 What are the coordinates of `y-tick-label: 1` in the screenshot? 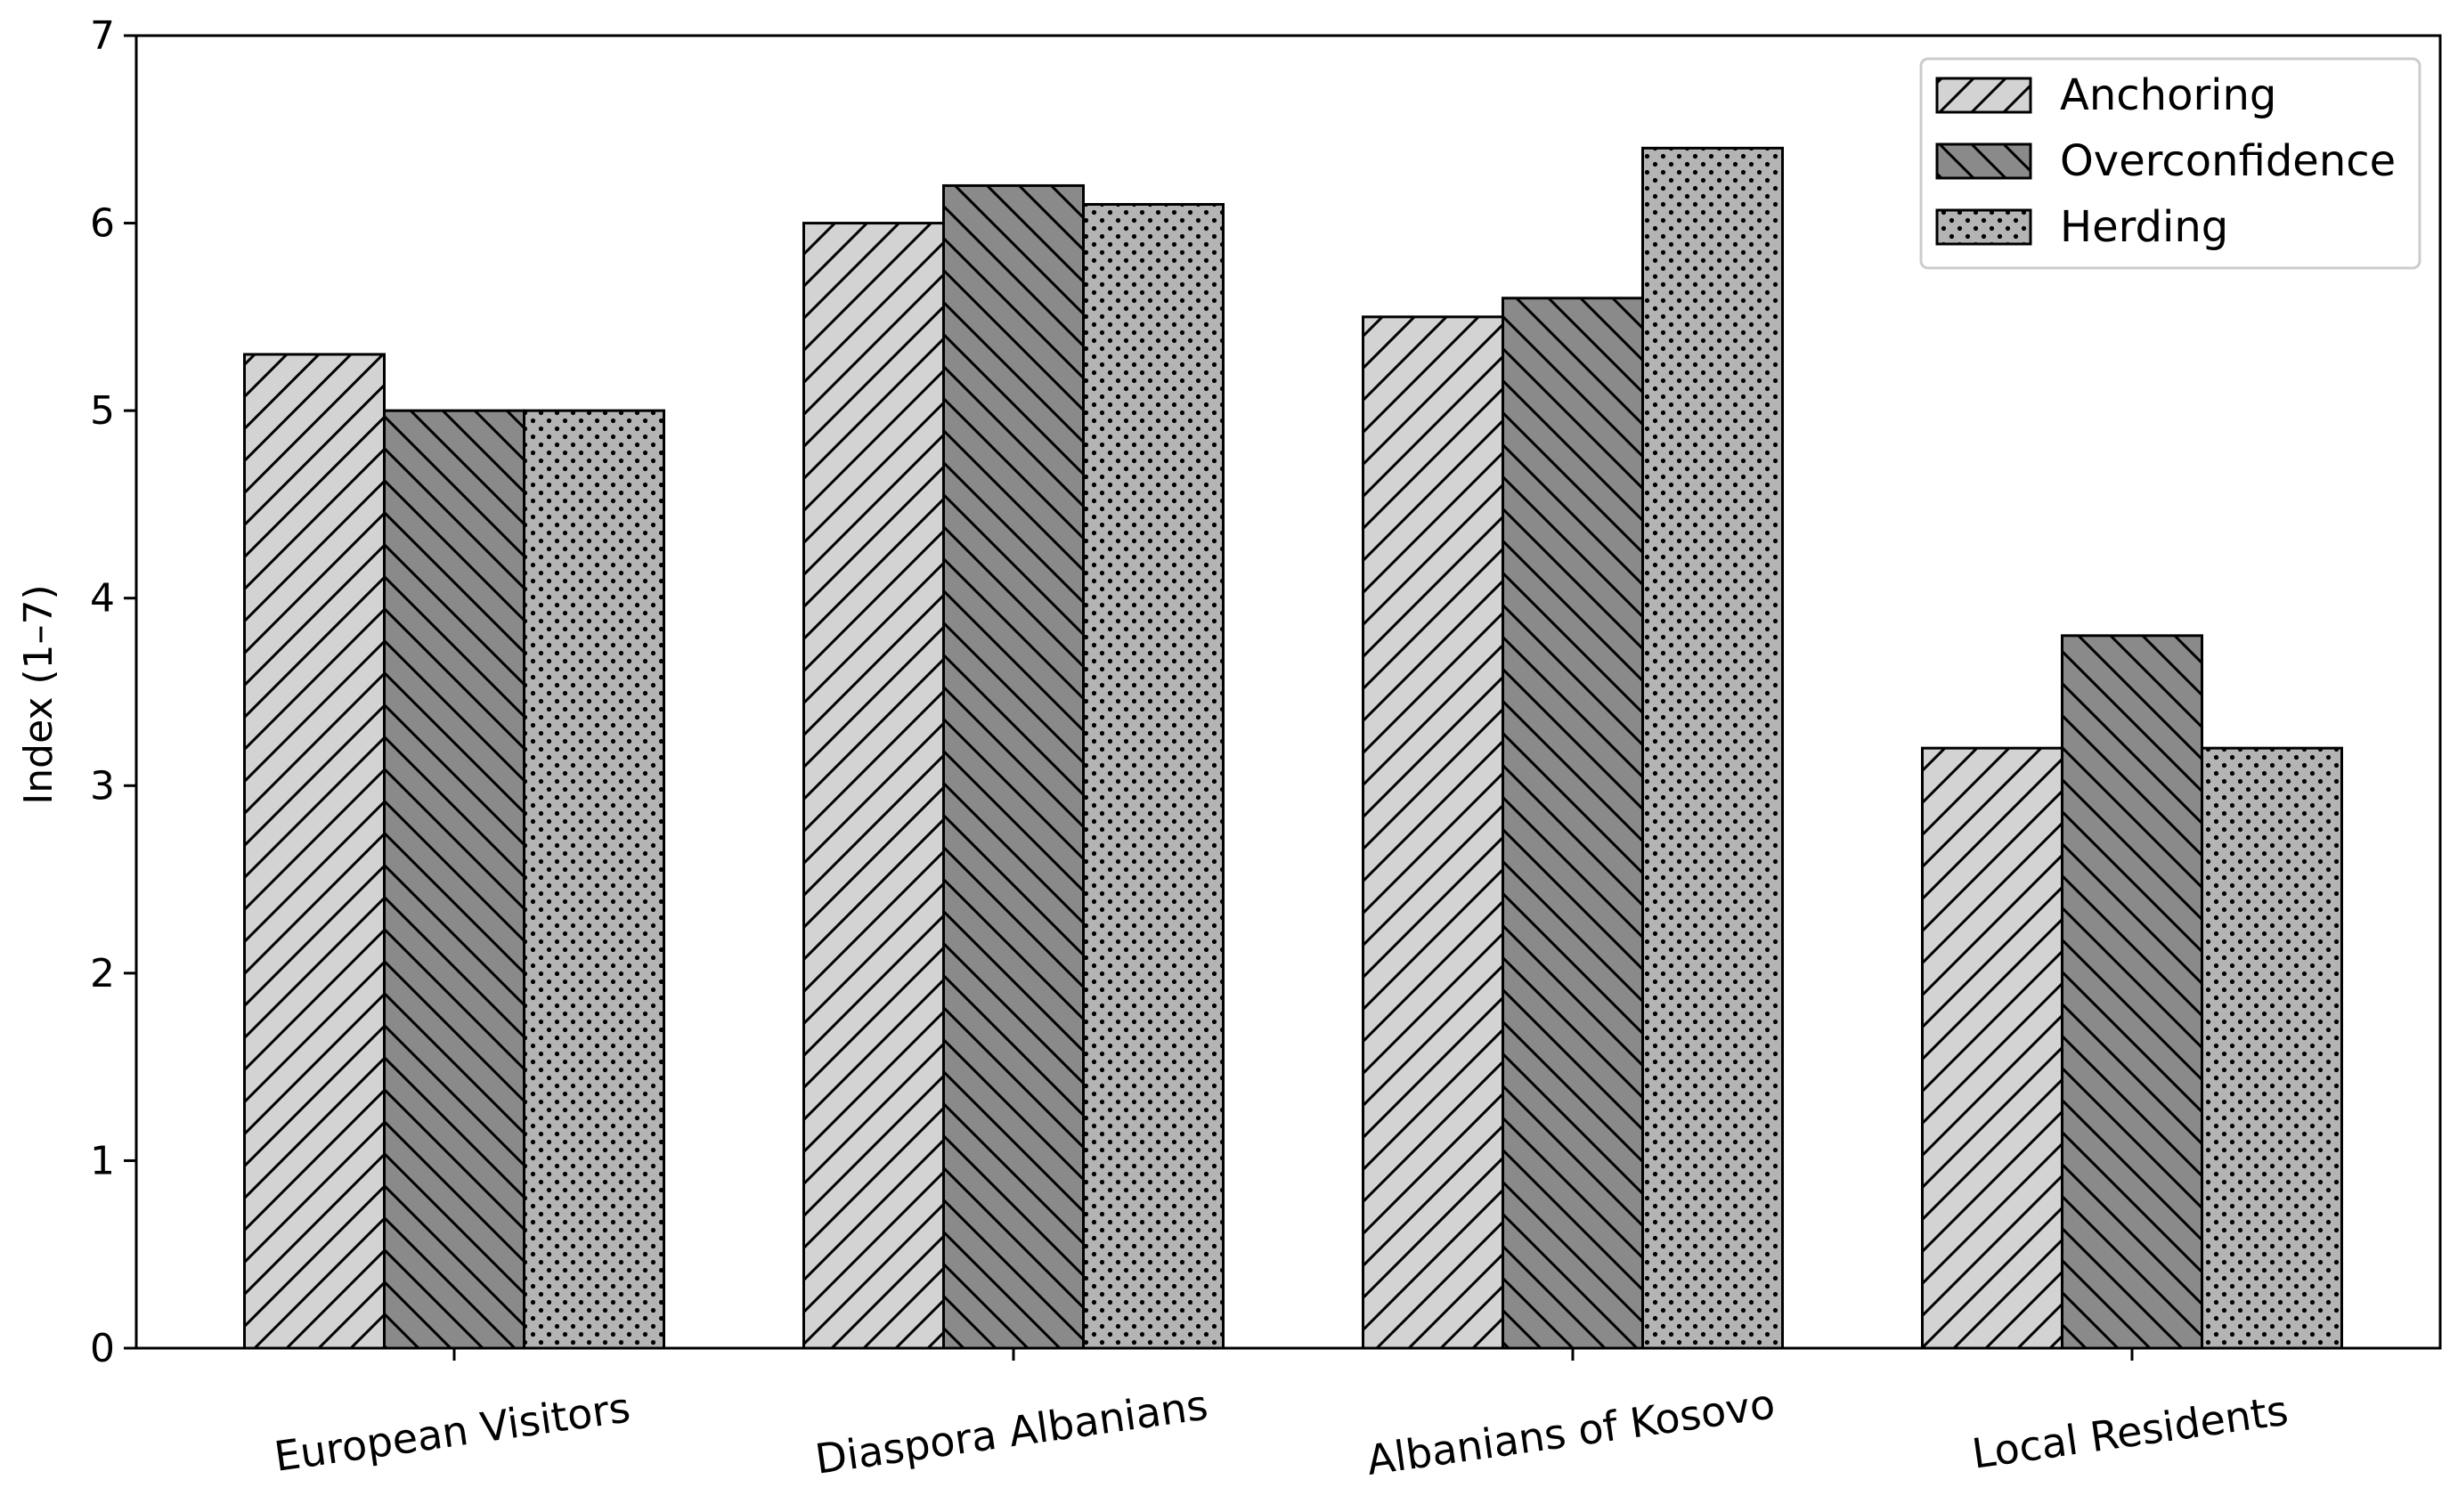 It's located at (103, 1160).